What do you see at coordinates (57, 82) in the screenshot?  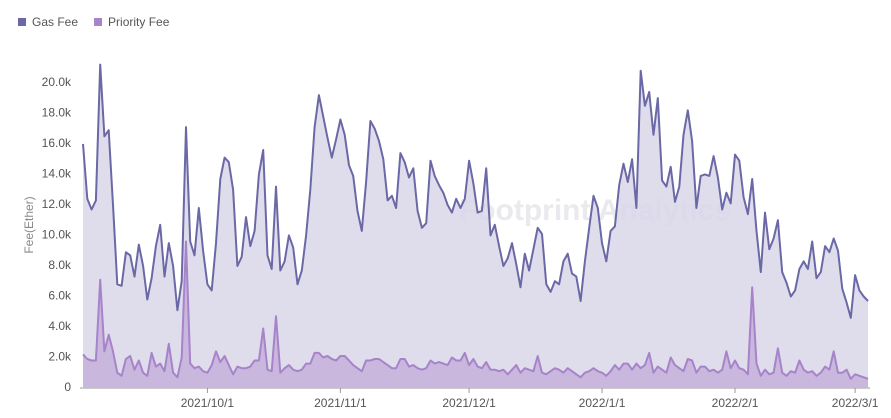 I see `y-tick-label: 20.0k` at bounding box center [57, 82].